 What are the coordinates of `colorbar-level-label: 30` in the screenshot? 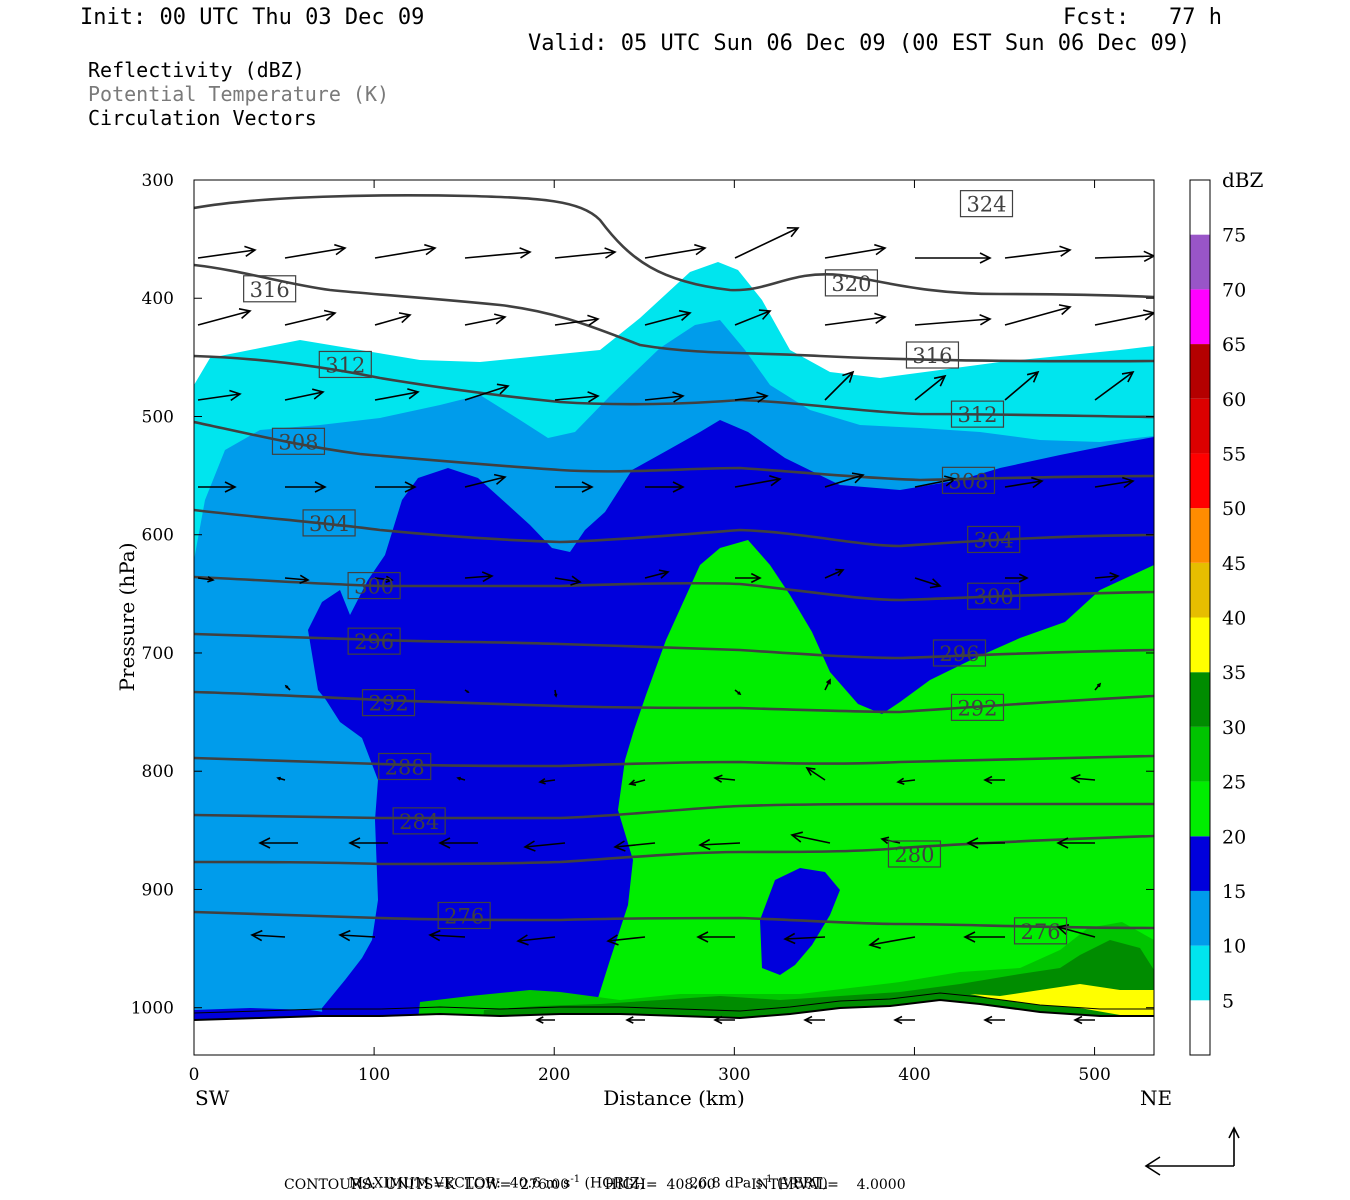 It's located at (1234, 728).